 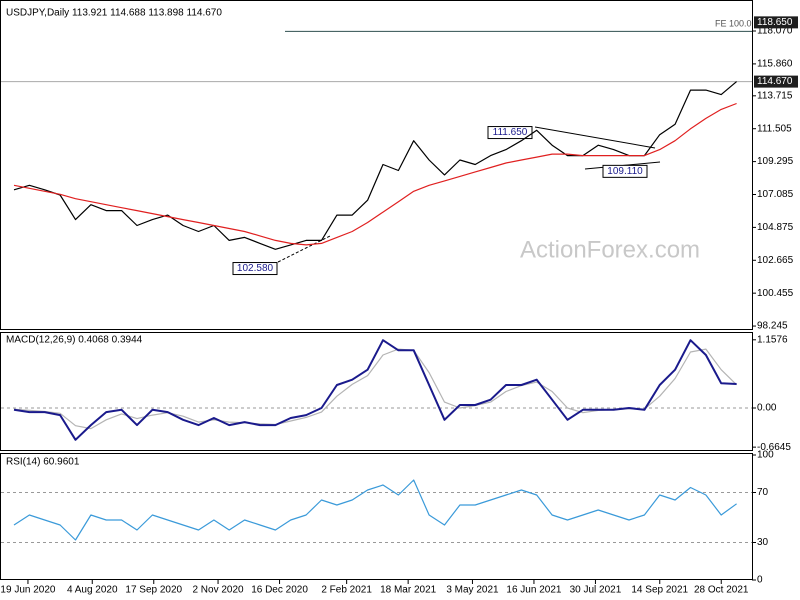 What do you see at coordinates (153, 590) in the screenshot?
I see `x-tick-label: 17 Sep 2020` at bounding box center [153, 590].